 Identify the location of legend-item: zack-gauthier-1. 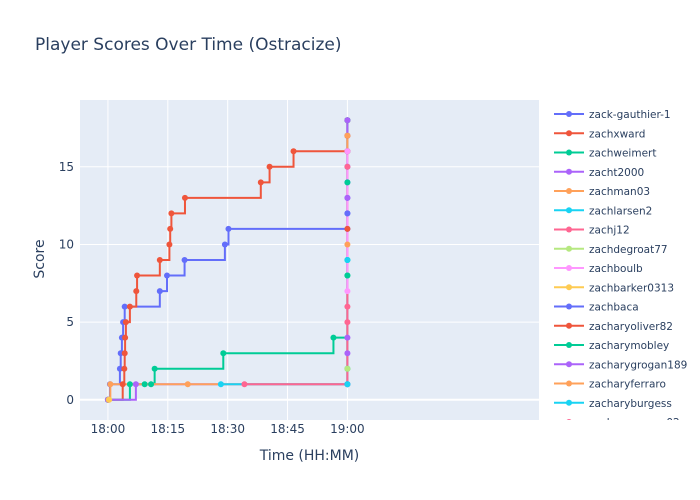
(612, 115).